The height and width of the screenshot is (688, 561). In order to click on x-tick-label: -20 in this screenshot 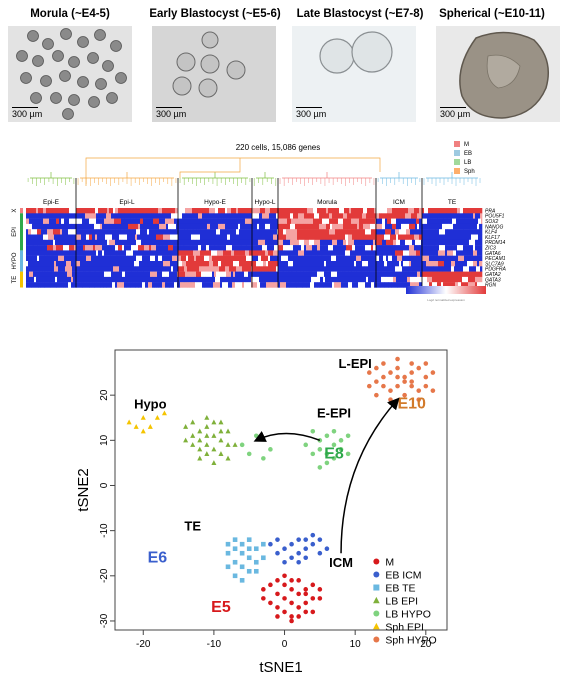, I will do `click(143, 644)`.